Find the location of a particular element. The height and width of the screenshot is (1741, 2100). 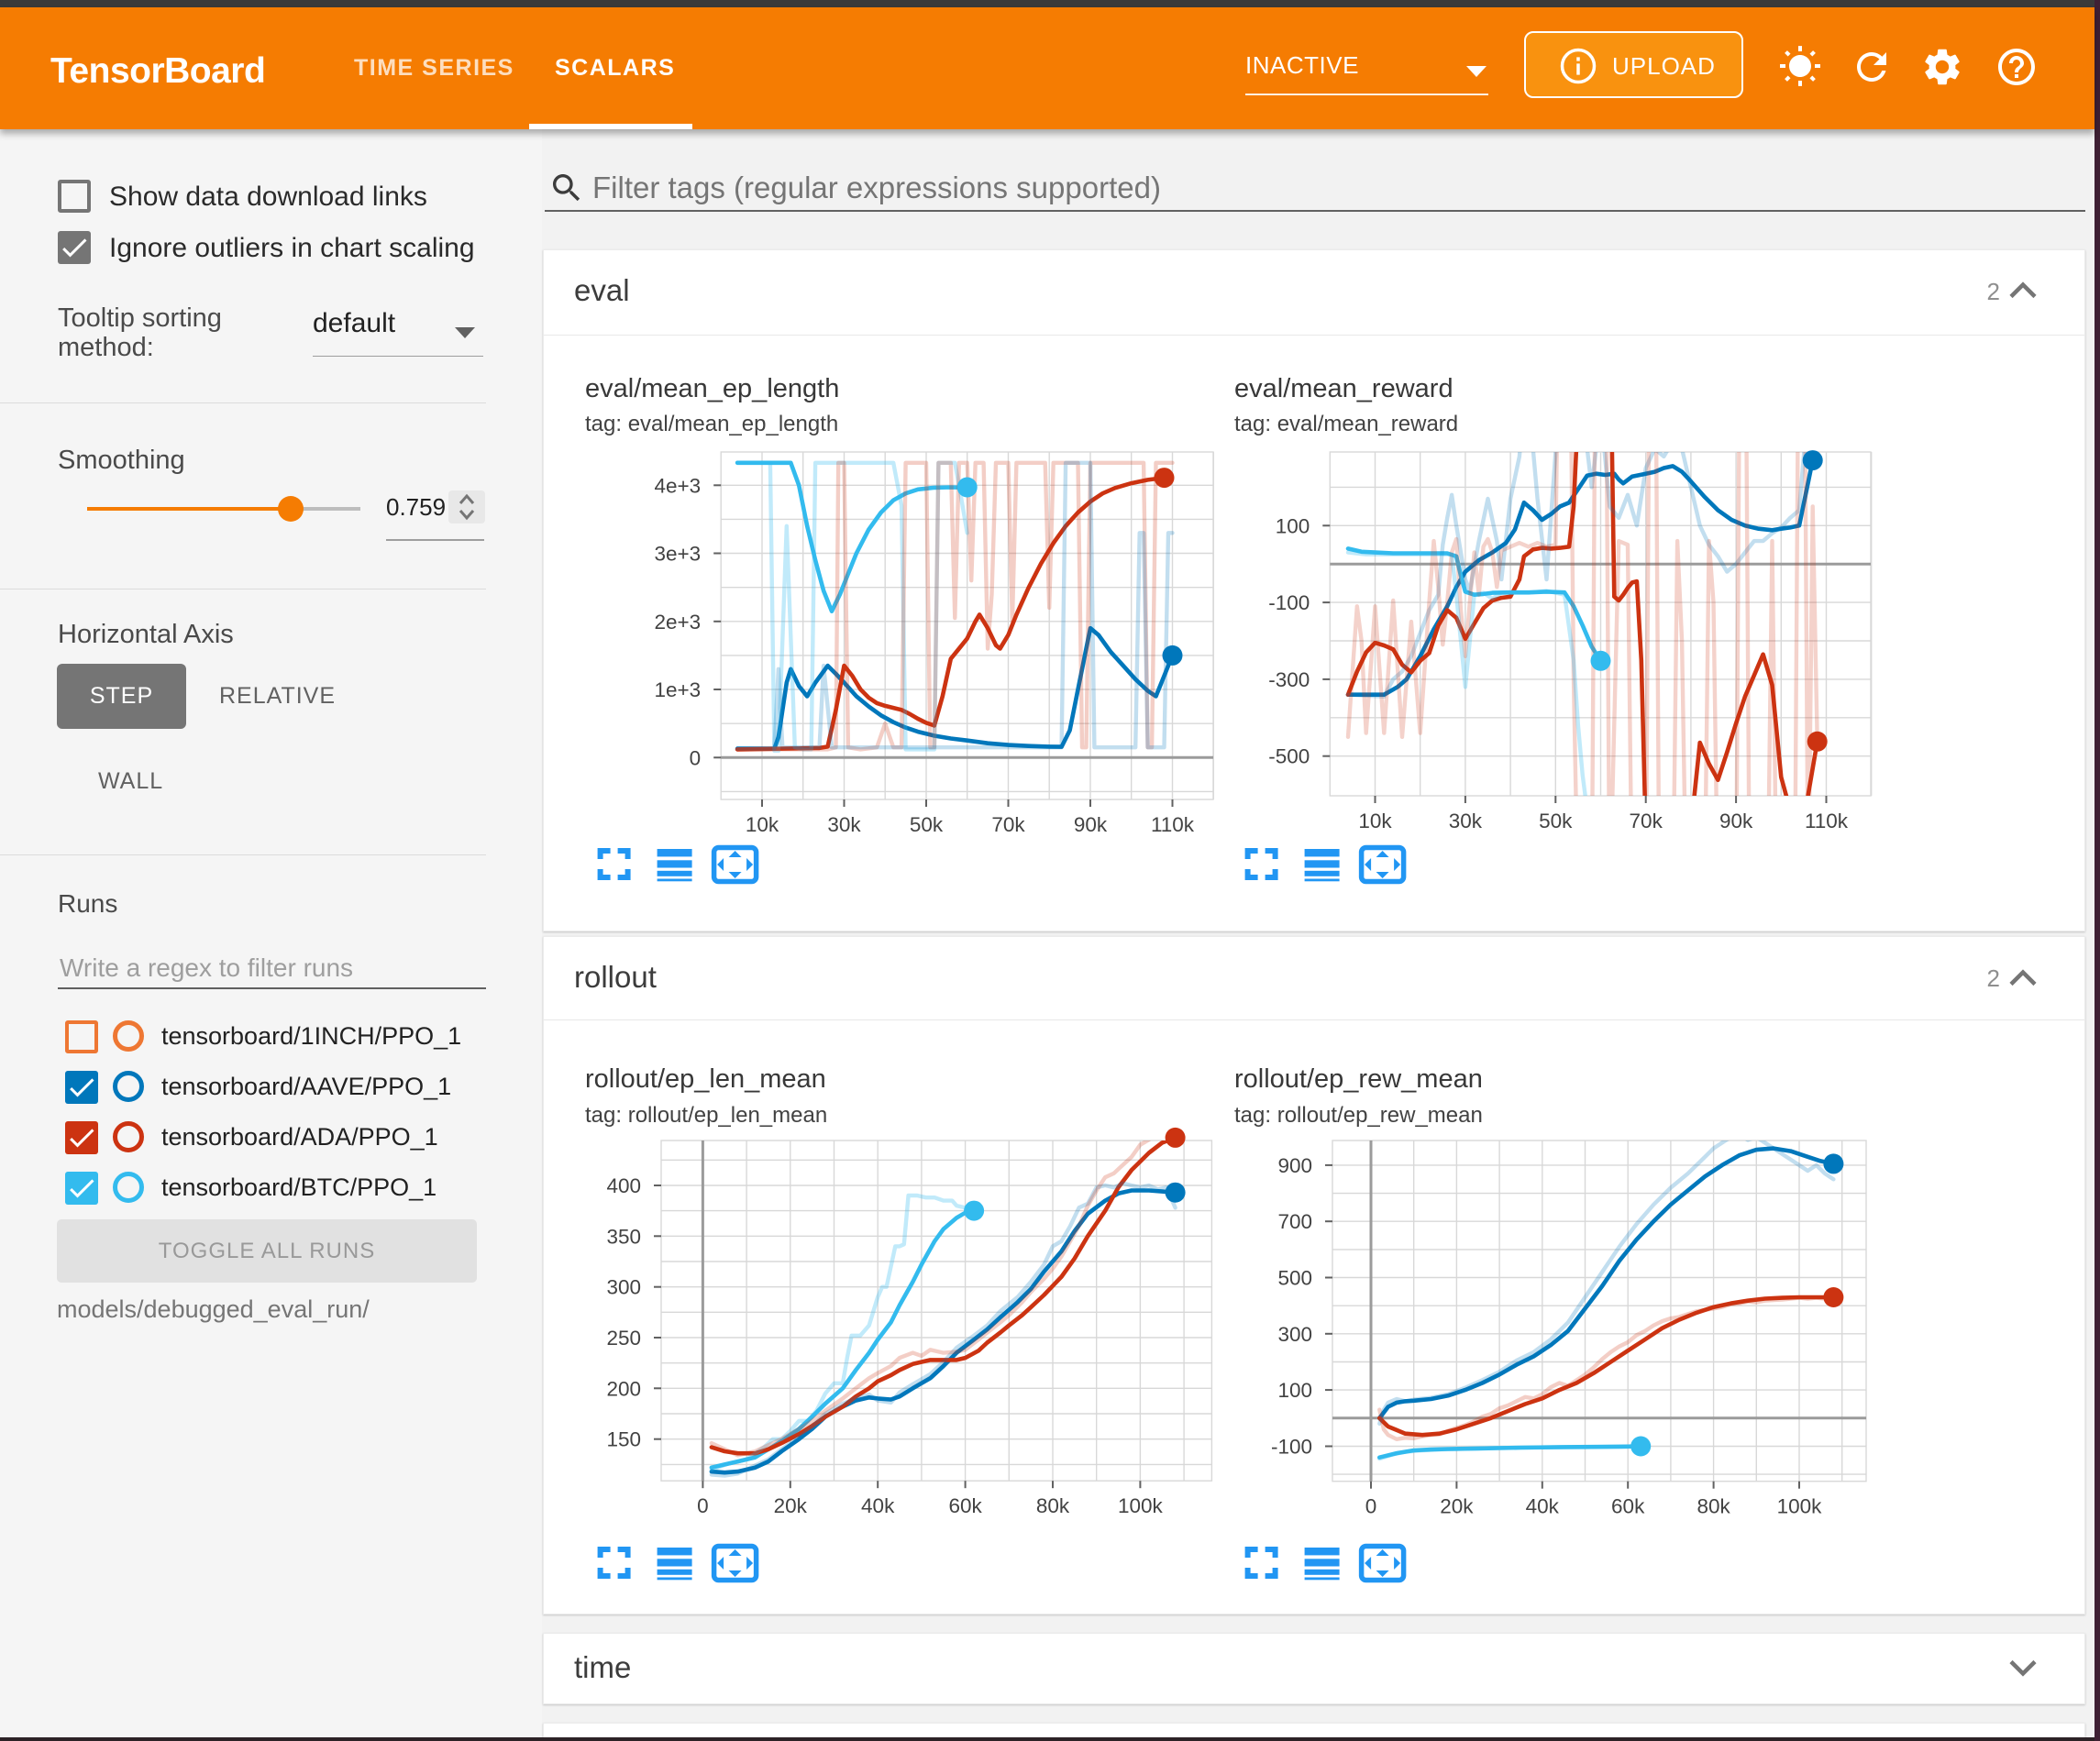

svg-text: 2e+3 is located at coordinates (678, 623).